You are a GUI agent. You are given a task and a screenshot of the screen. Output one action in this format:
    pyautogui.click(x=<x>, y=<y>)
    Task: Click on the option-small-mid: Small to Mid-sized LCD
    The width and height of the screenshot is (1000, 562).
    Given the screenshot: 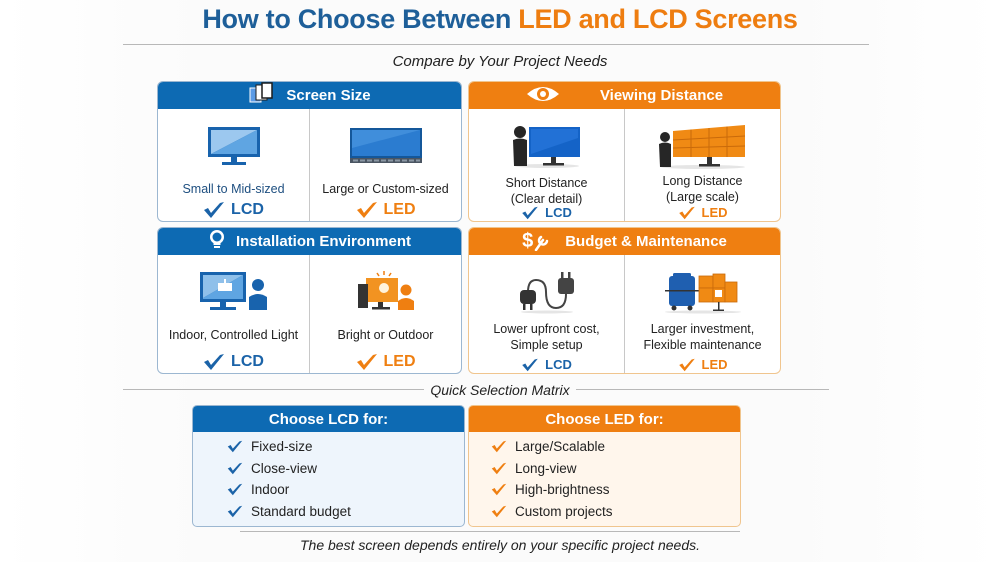 What is the action you would take?
    pyautogui.click(x=233, y=165)
    